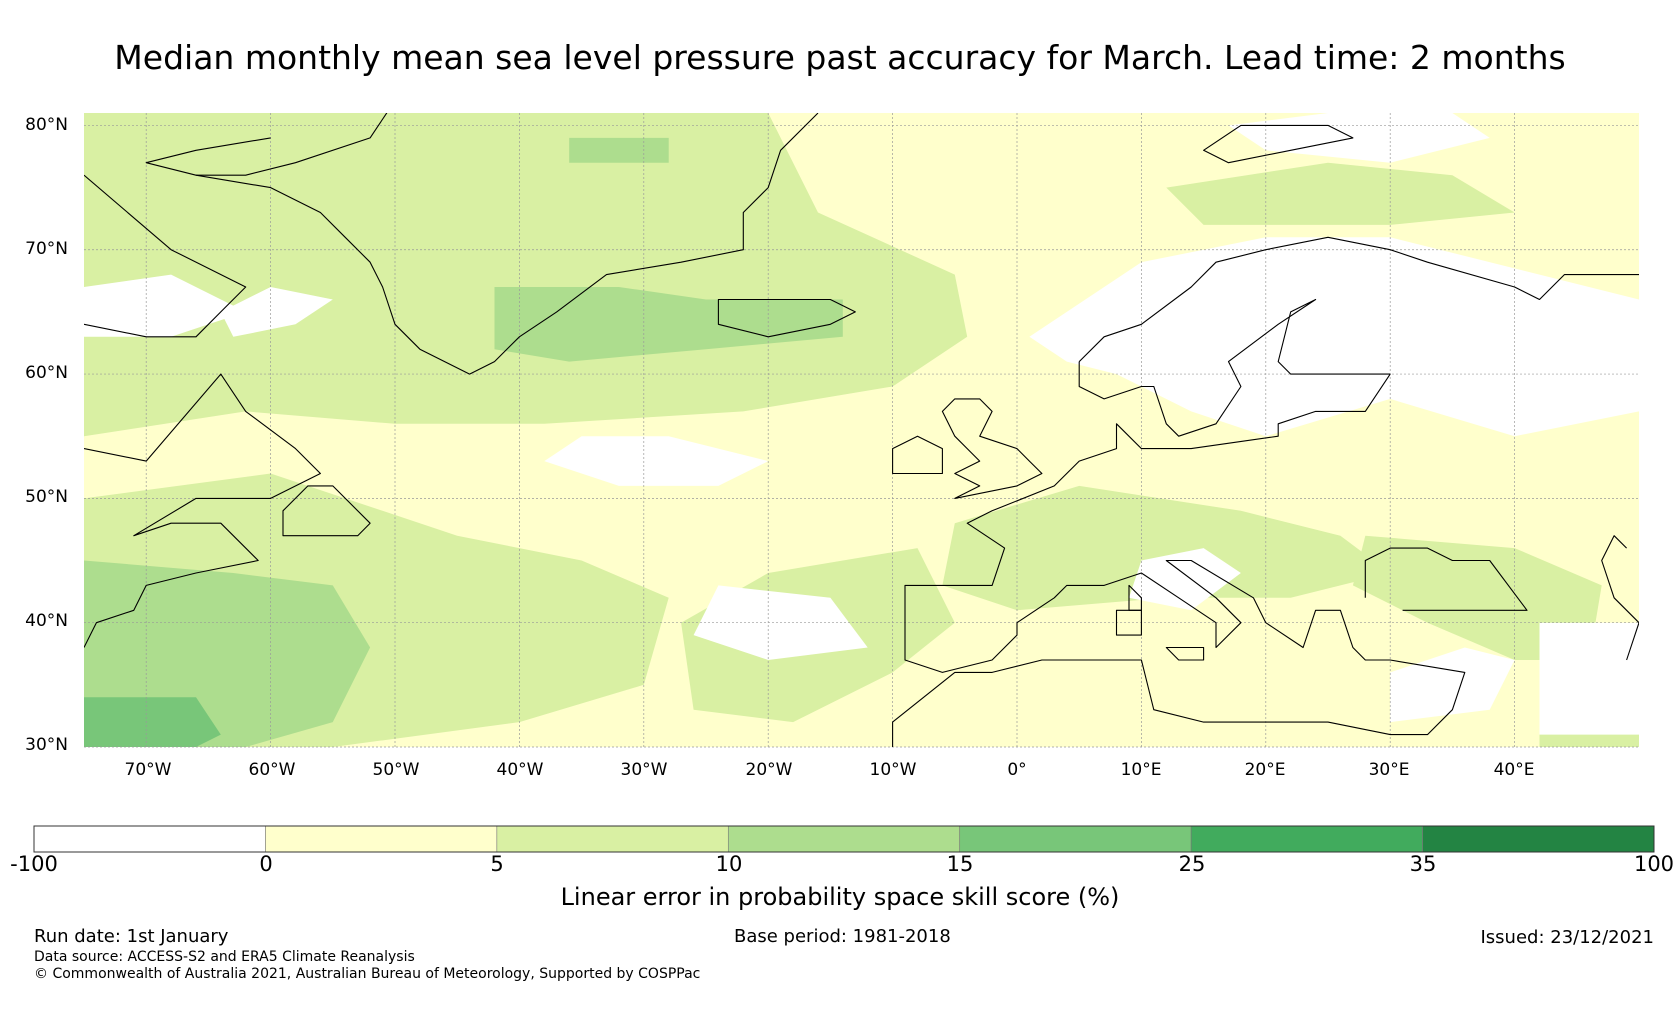 The height and width of the screenshot is (1020, 1680). Describe the element at coordinates (1192, 864) in the screenshot. I see `colorbar-tick-25: 25` at that location.